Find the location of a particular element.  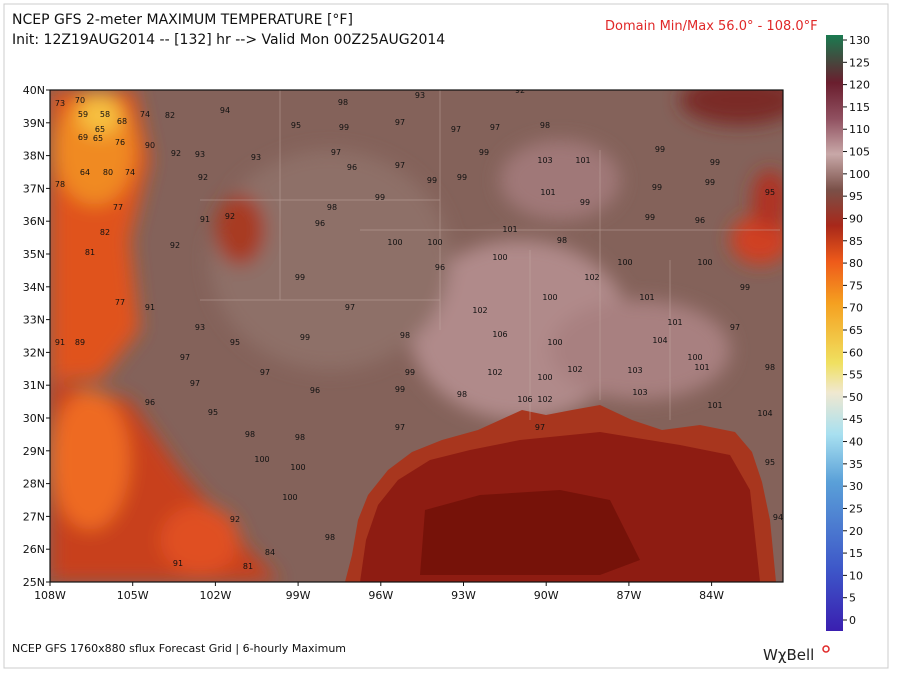

colorbar-label: 25 is located at coordinates (856, 508).